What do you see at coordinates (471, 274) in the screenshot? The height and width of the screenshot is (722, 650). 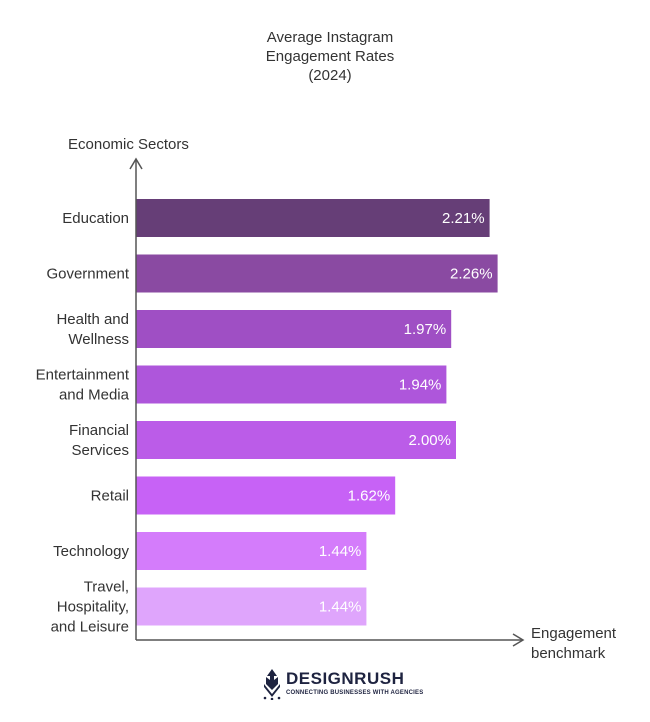 I see `bar-value-label-1: 2.26%` at bounding box center [471, 274].